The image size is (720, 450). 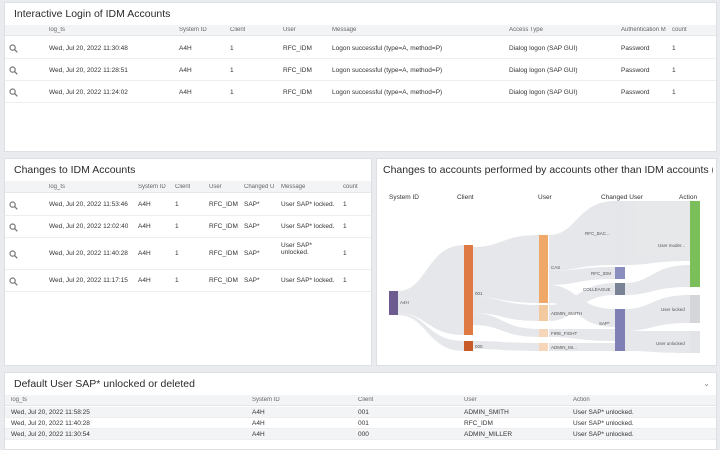 What do you see at coordinates (545, 197) in the screenshot?
I see `col-label-user: User` at bounding box center [545, 197].